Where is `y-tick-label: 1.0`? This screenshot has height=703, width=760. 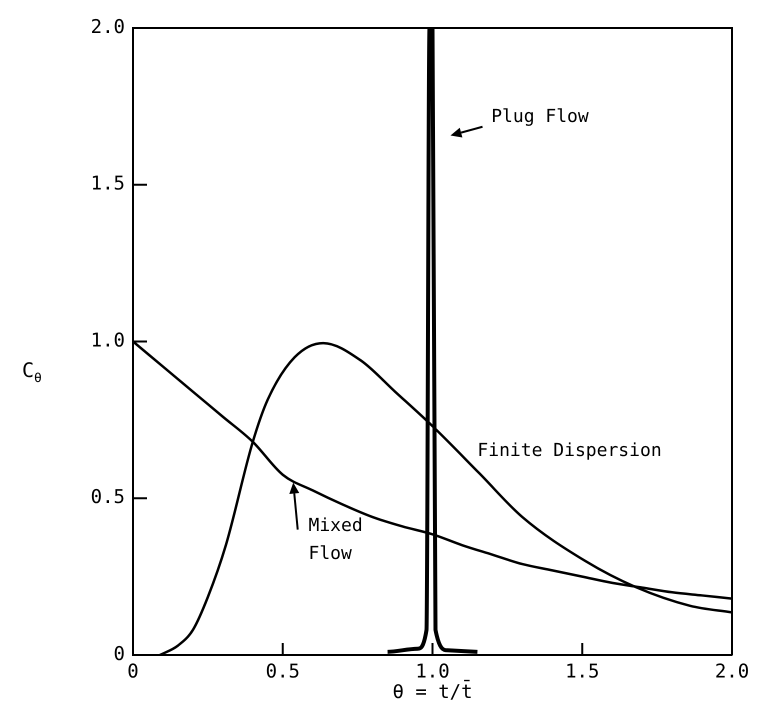 y-tick-label: 1.0 is located at coordinates (107, 340).